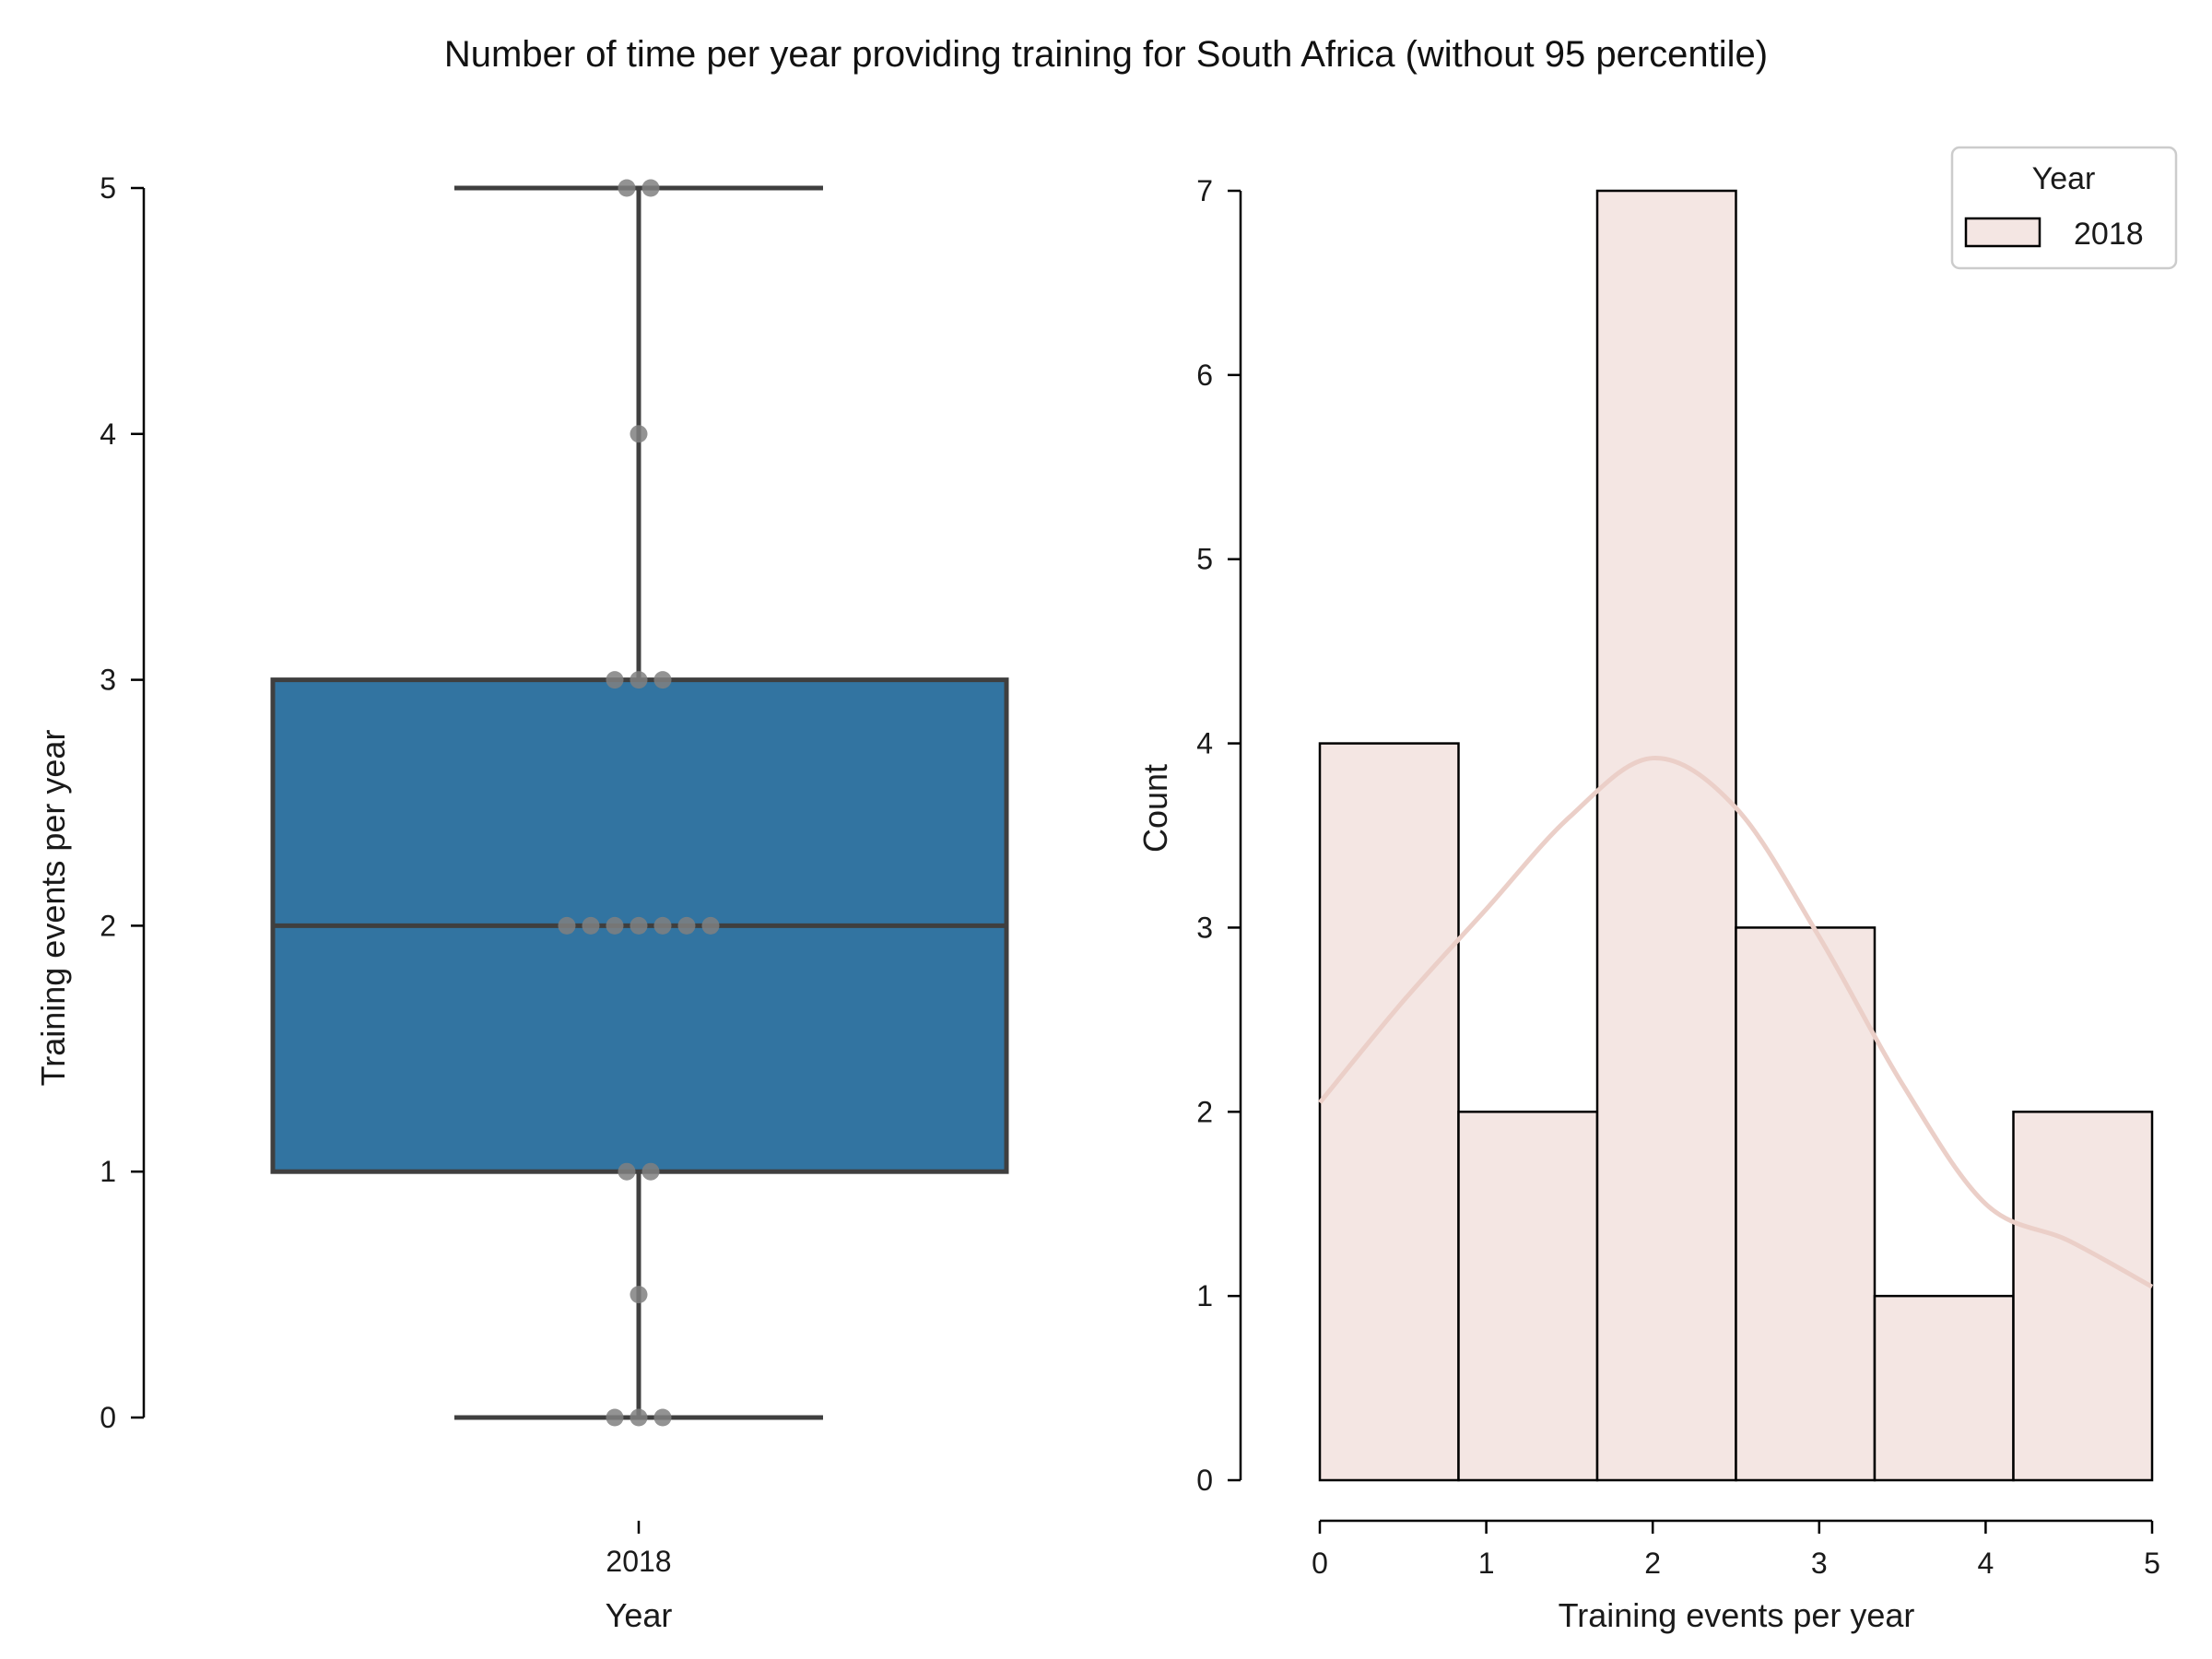 The height and width of the screenshot is (1659, 2212). Describe the element at coordinates (2064, 208) in the screenshot. I see `histogram-legend: Year 2018` at that location.